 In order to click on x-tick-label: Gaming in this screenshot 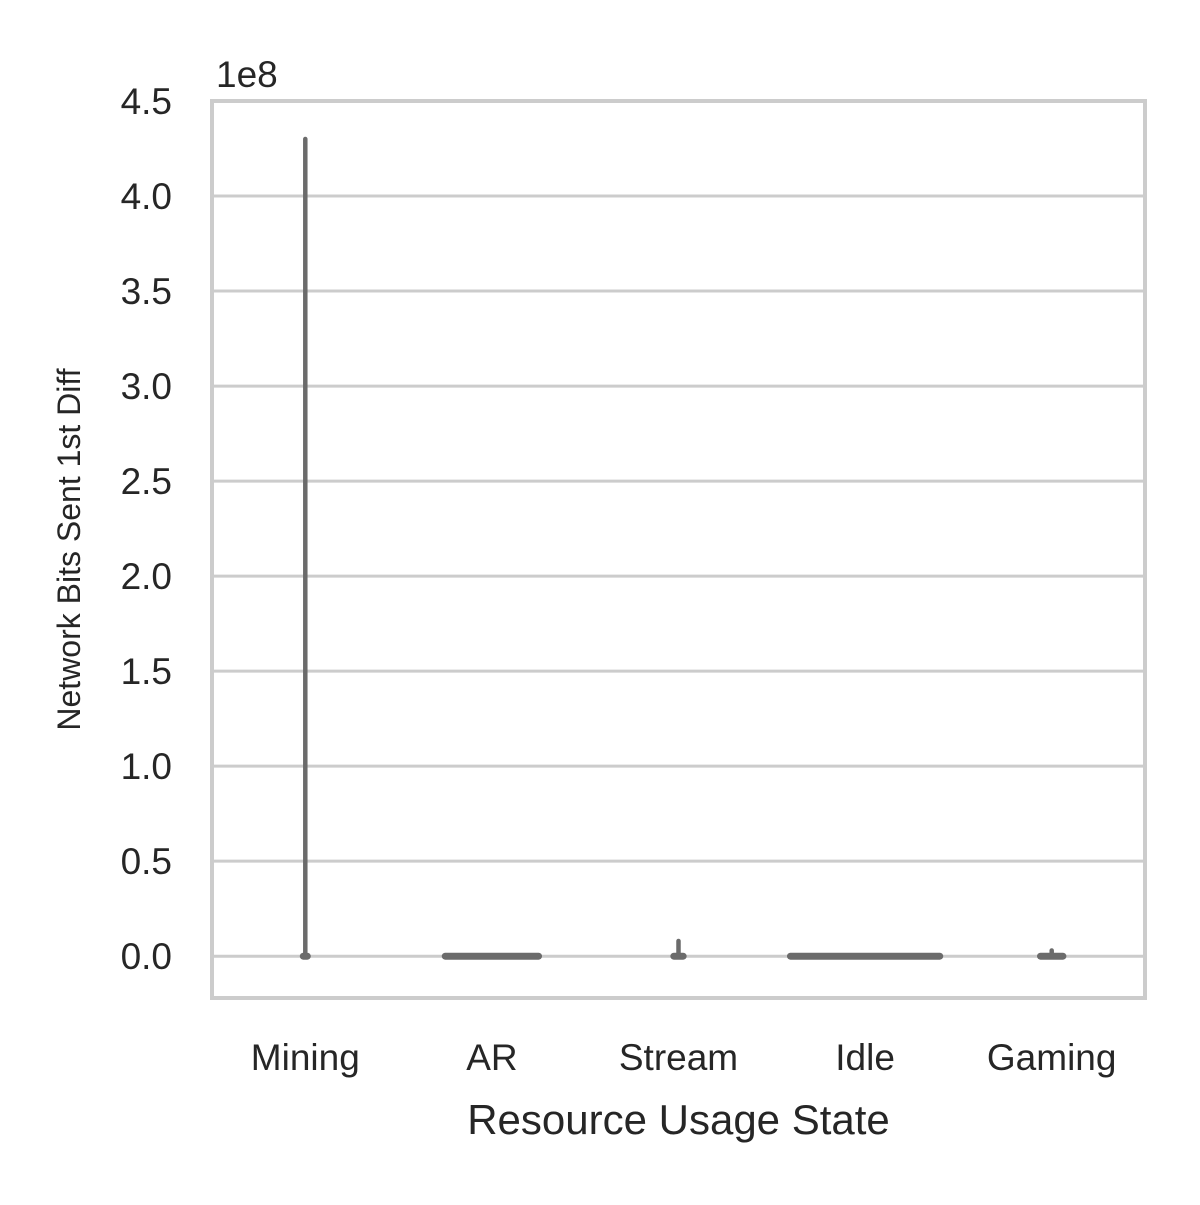, I will do `click(1052, 1057)`.